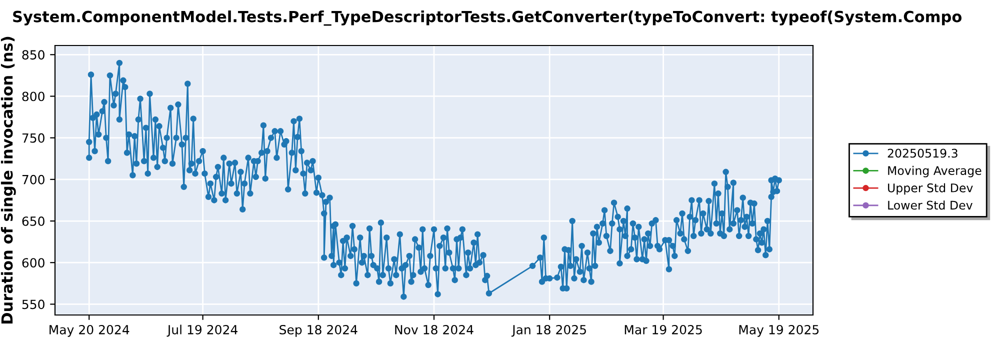 This screenshot has width=1000, height=350. I want to click on y-tick-label: 850, so click(33, 55).